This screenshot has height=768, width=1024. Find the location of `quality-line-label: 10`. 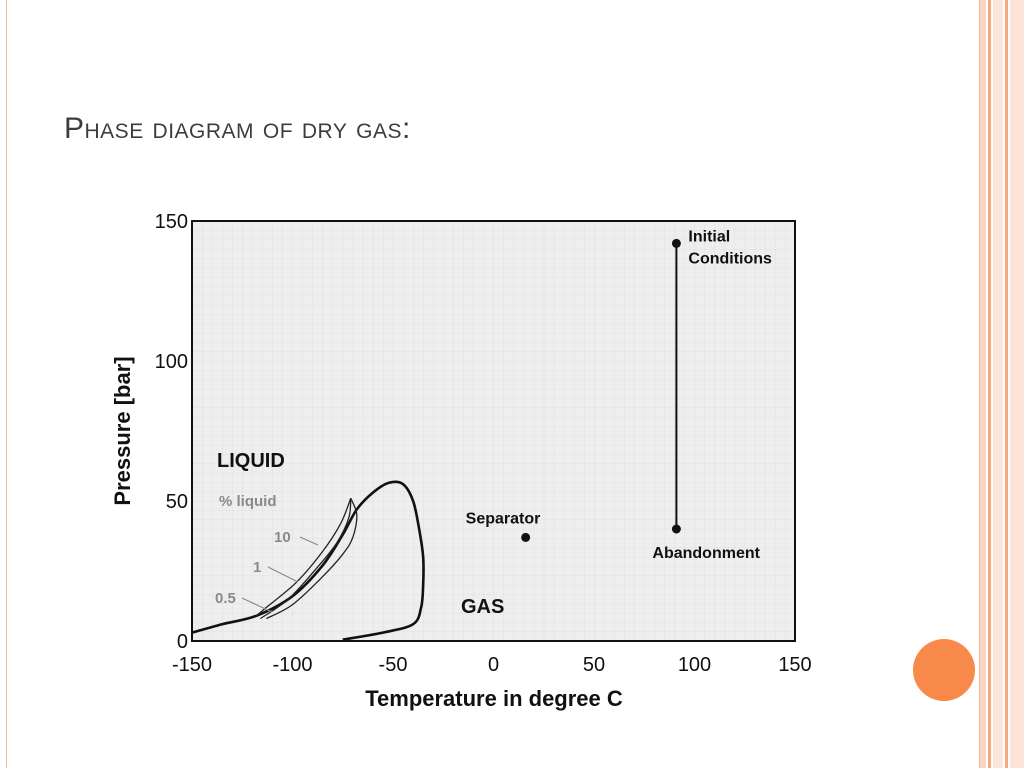

quality-line-label: 10 is located at coordinates (282, 537).